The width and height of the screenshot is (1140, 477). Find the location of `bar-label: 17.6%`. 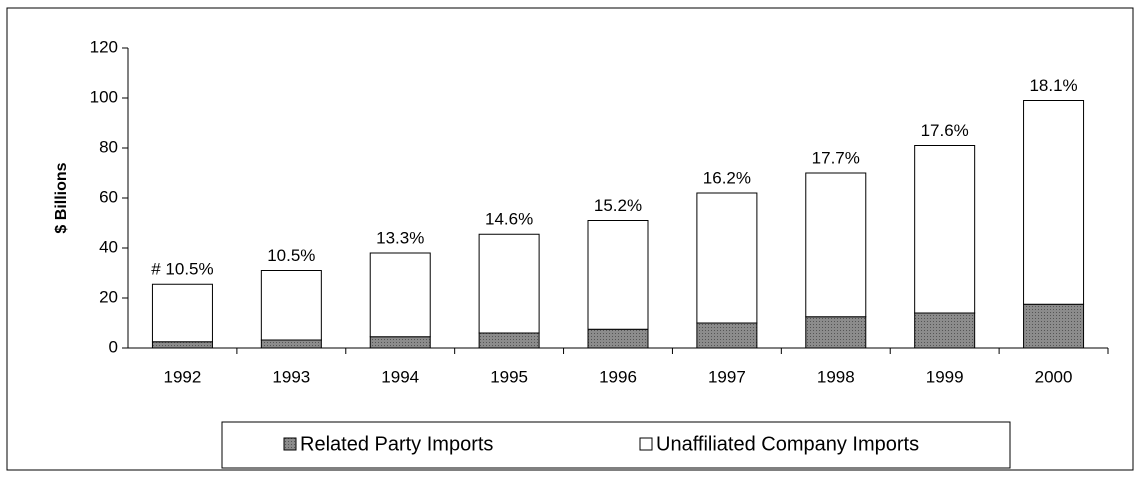

bar-label: 17.6% is located at coordinates (945, 130).